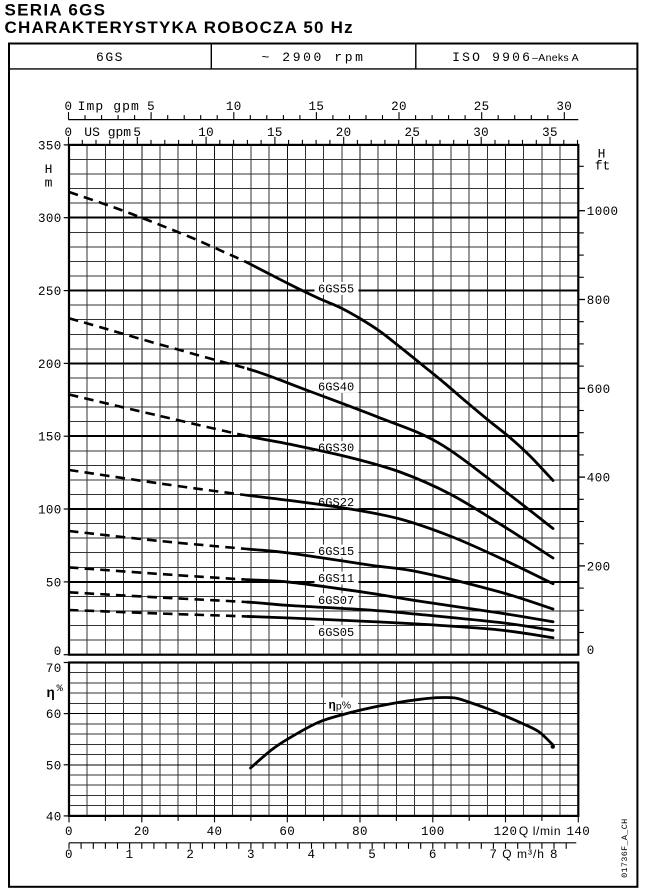 The width and height of the screenshot is (647, 895). Describe the element at coordinates (251, 855) in the screenshot. I see `svg-text: 3` at that location.